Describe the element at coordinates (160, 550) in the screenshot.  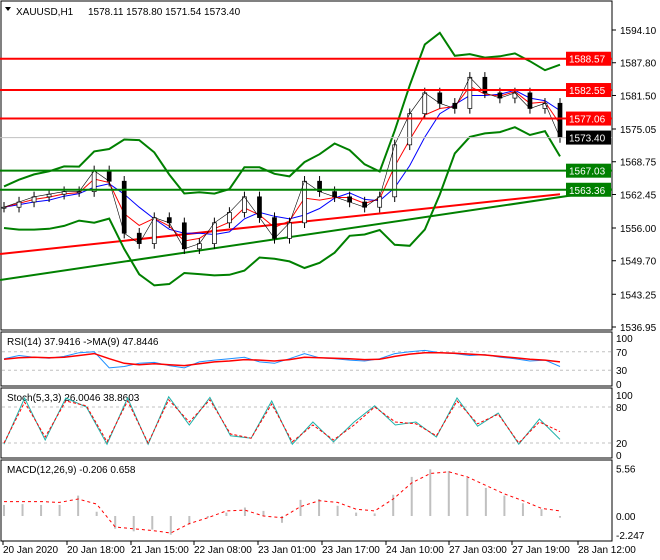
I see `time-tick-label: 21 Jan 15:00` at that location.